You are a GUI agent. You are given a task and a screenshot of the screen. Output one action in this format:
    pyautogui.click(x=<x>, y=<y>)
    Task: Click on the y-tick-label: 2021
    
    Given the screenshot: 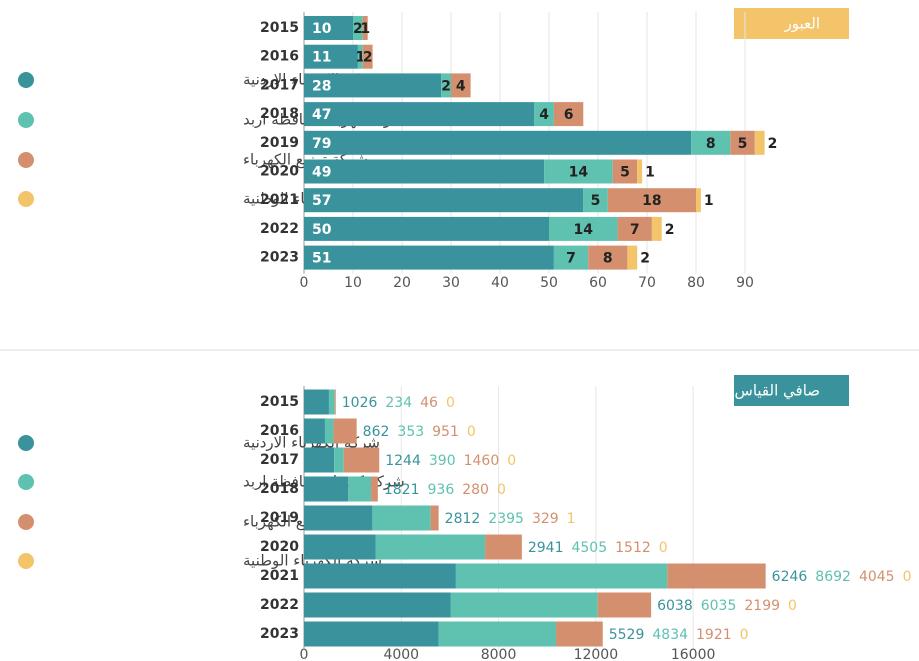 What is the action you would take?
    pyautogui.click(x=279, y=576)
    